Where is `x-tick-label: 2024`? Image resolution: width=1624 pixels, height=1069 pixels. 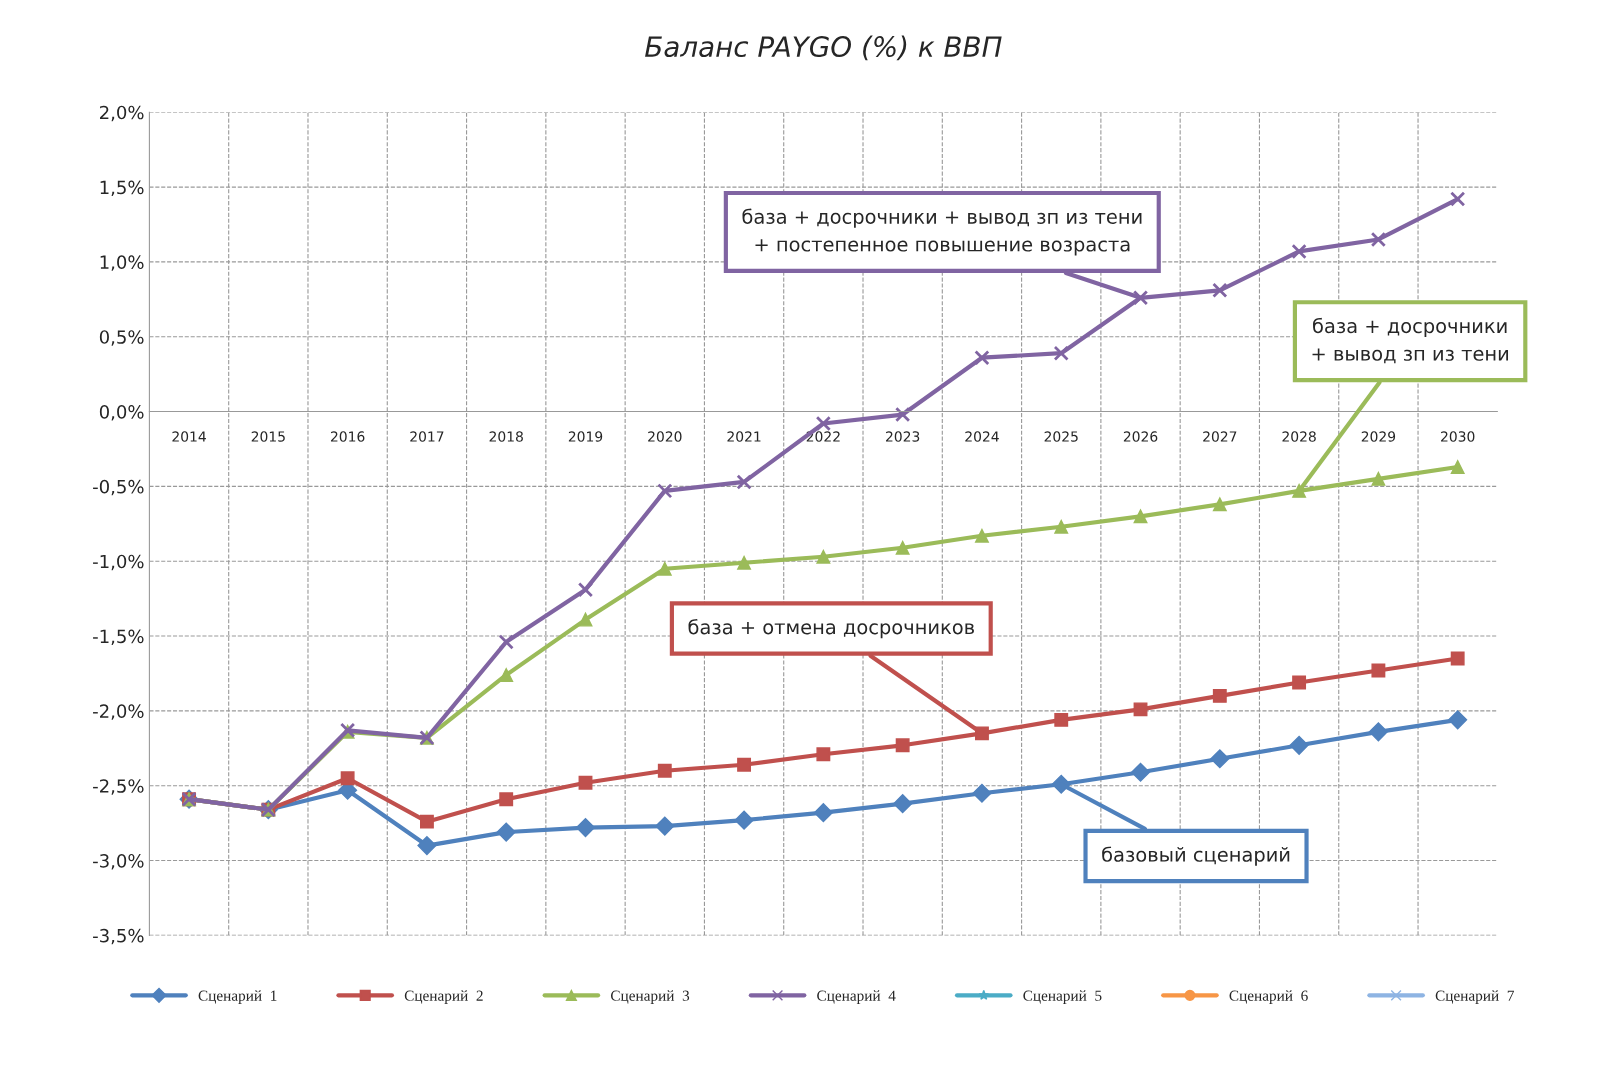
x-tick-label: 2024 is located at coordinates (982, 436).